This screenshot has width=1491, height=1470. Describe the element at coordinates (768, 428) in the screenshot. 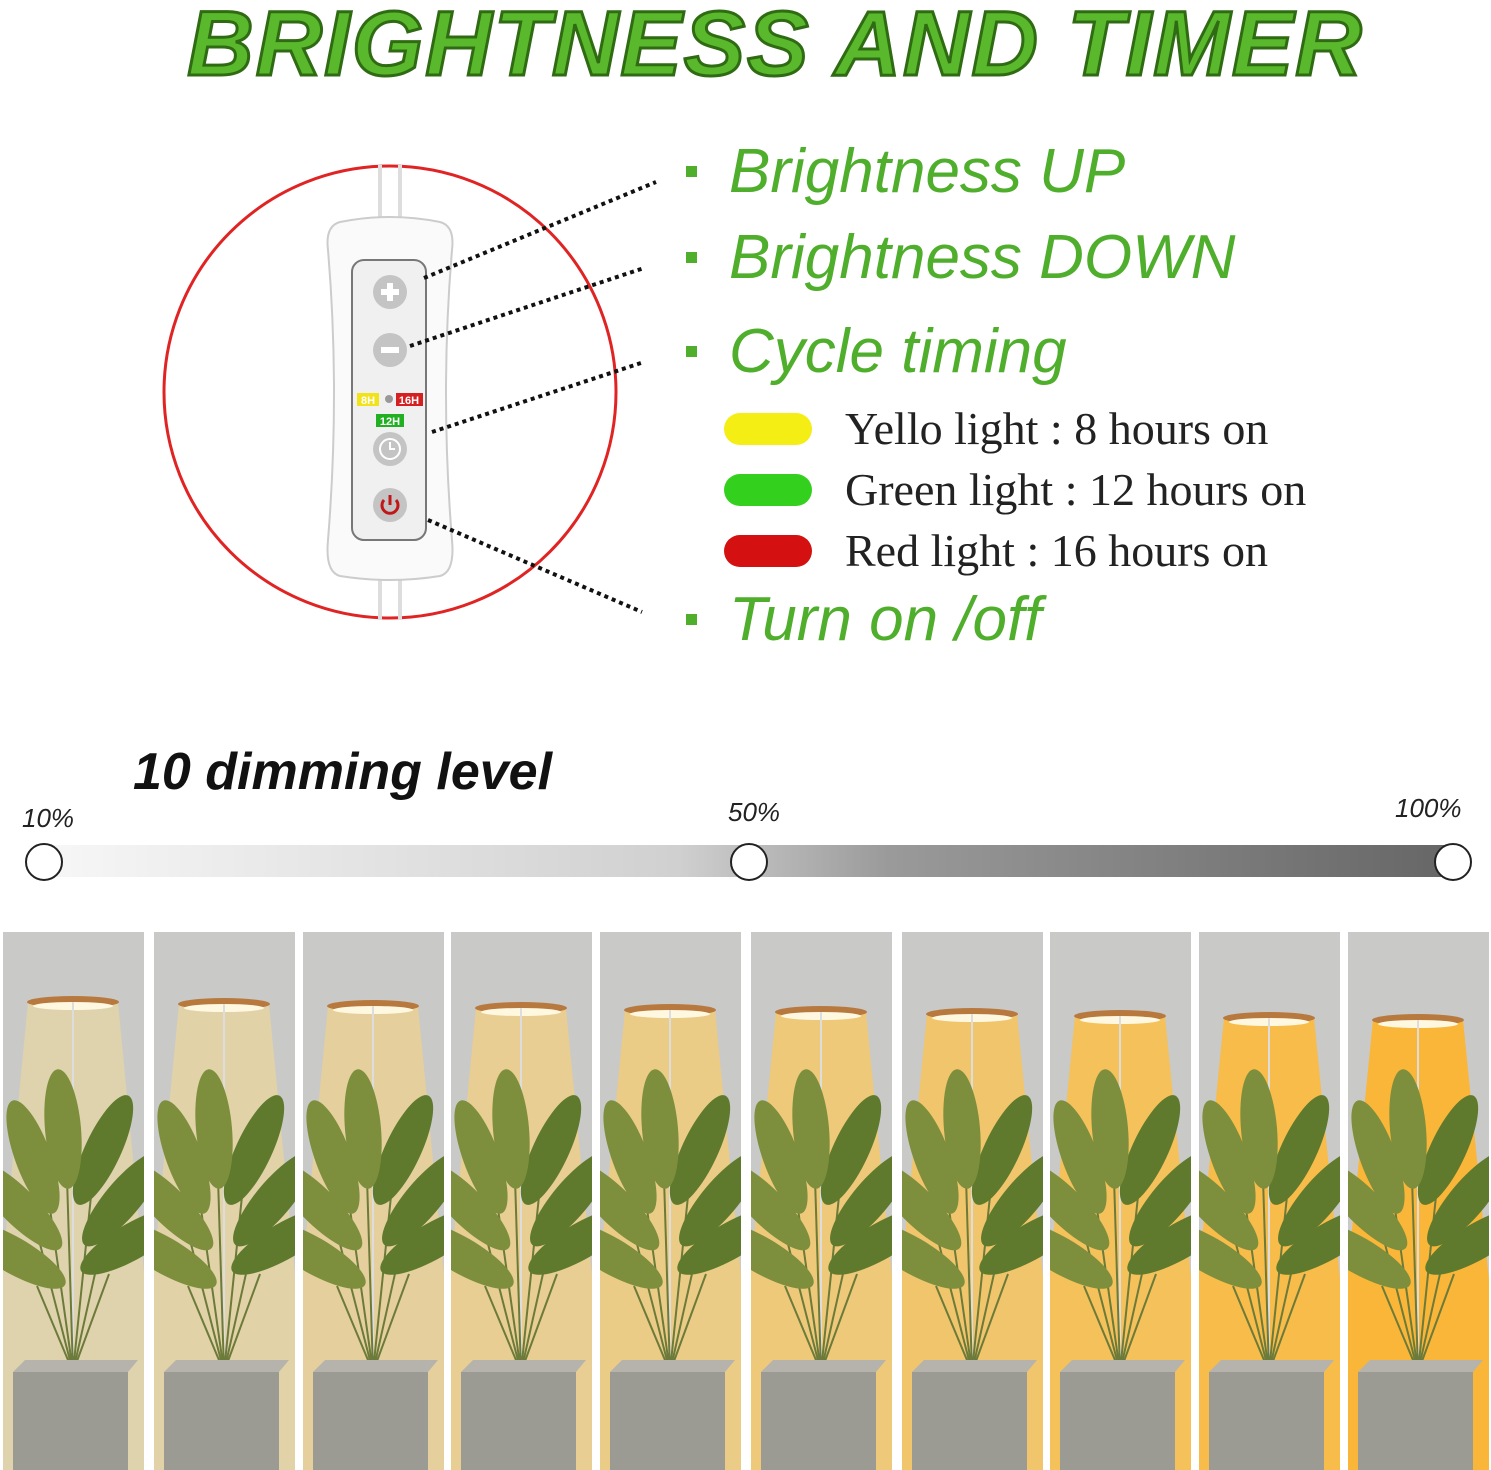

I see `yellow-swatch` at that location.